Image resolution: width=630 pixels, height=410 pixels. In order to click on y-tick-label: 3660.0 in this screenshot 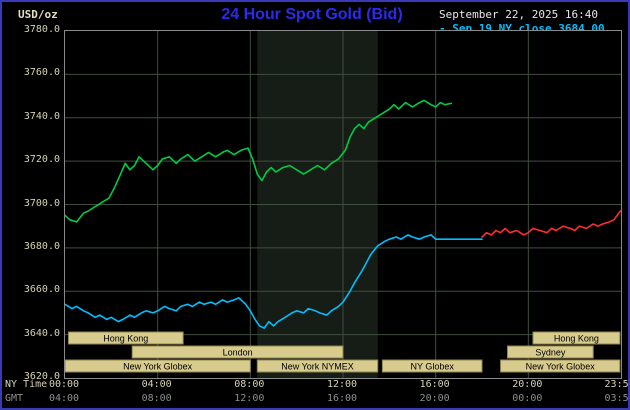, I will do `click(41, 290)`.